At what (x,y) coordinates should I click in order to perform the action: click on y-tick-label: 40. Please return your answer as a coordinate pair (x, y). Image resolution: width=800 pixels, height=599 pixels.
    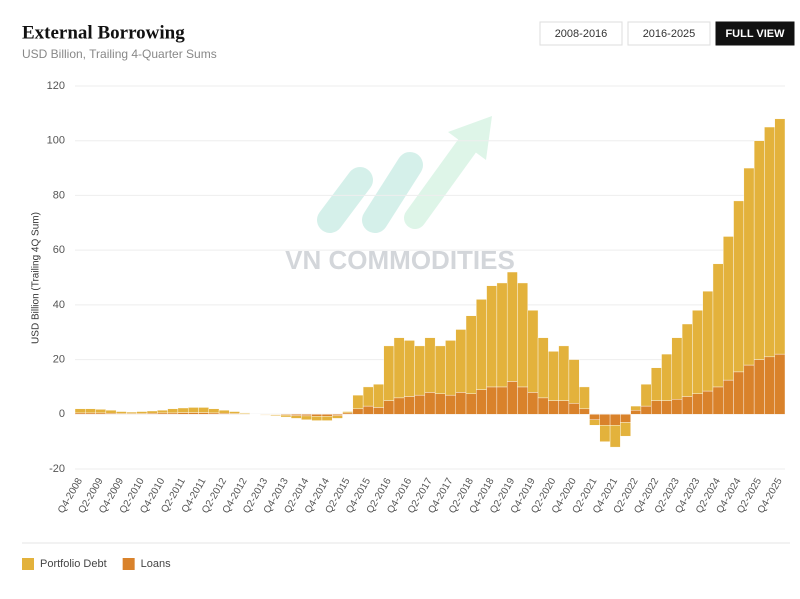
    Looking at the image, I should click on (59, 305).